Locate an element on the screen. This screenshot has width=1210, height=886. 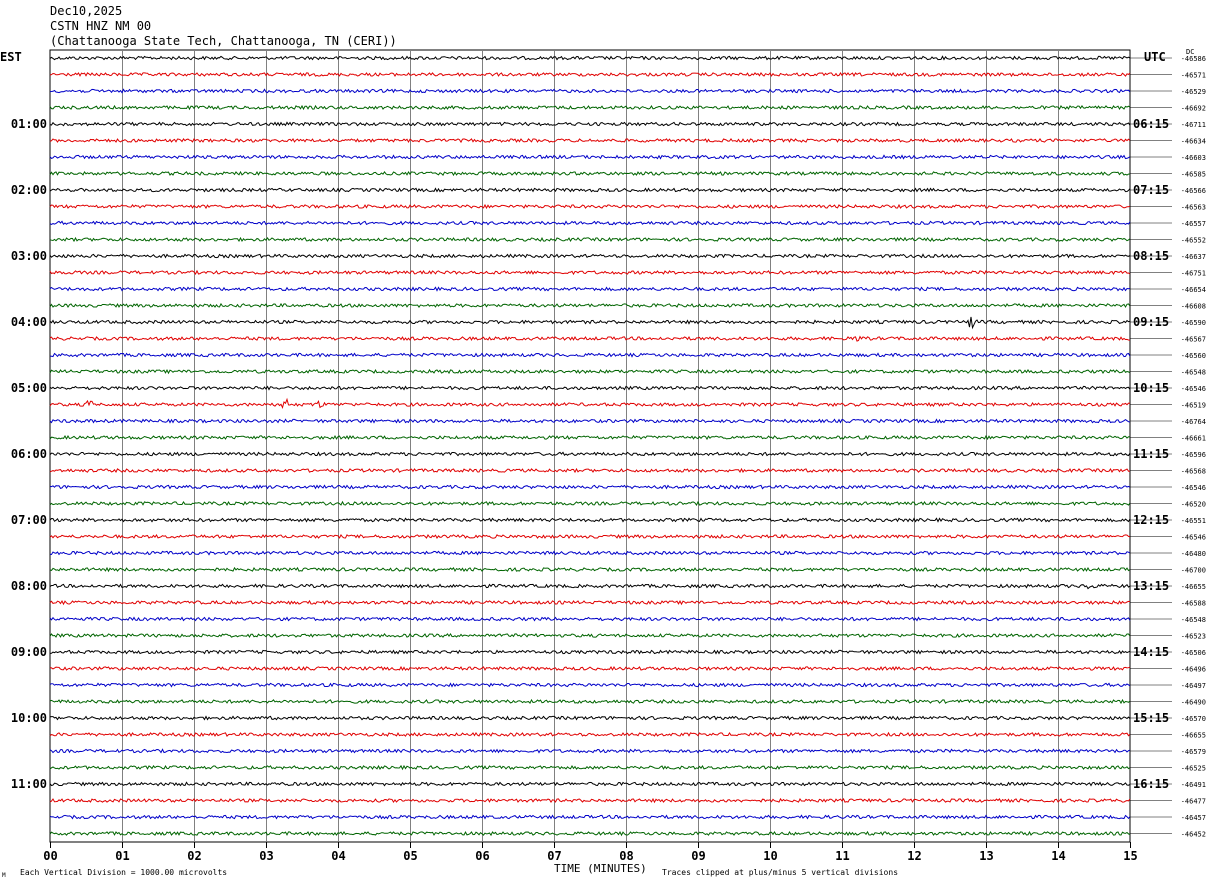
x-axis-title: TIME (MINUTES) is located at coordinates (600, 868).